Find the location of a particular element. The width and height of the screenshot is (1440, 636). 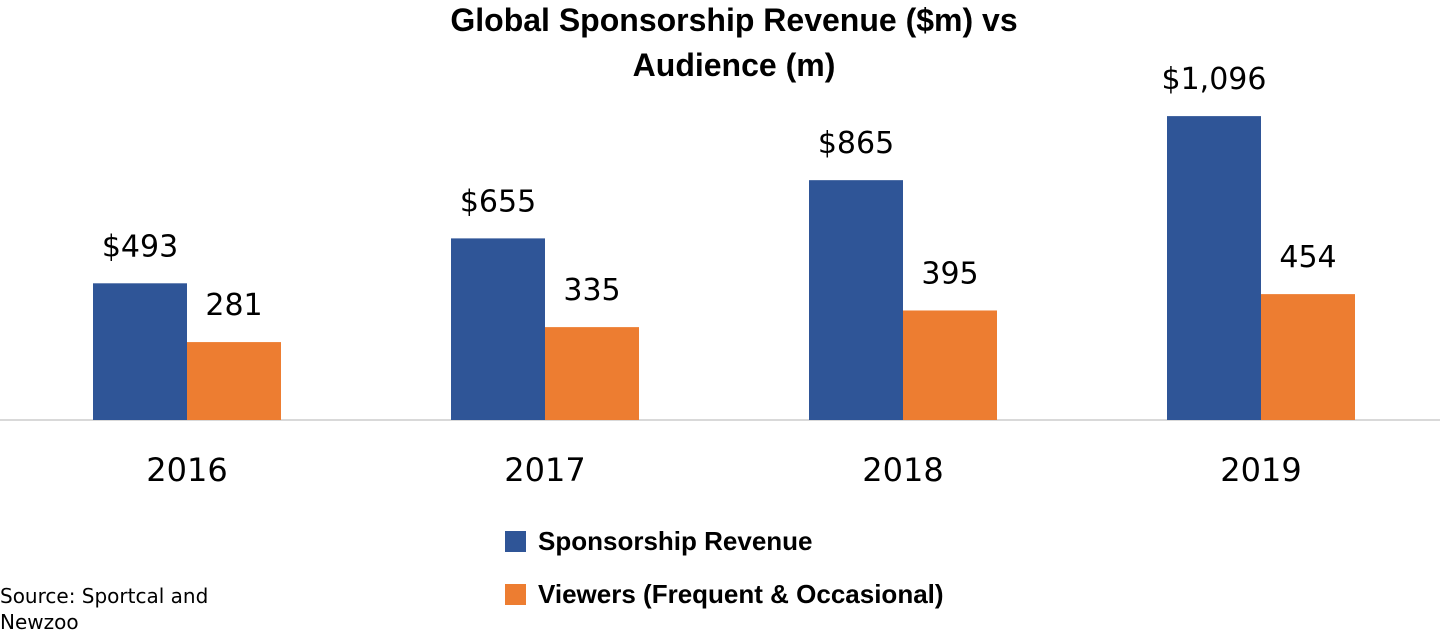

bar-revenue-2016 is located at coordinates (140, 351).